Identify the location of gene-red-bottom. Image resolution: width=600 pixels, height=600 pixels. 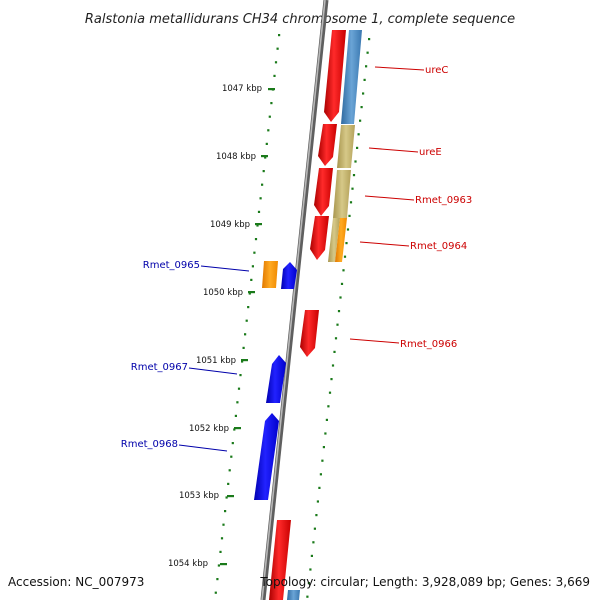
(280, 560).